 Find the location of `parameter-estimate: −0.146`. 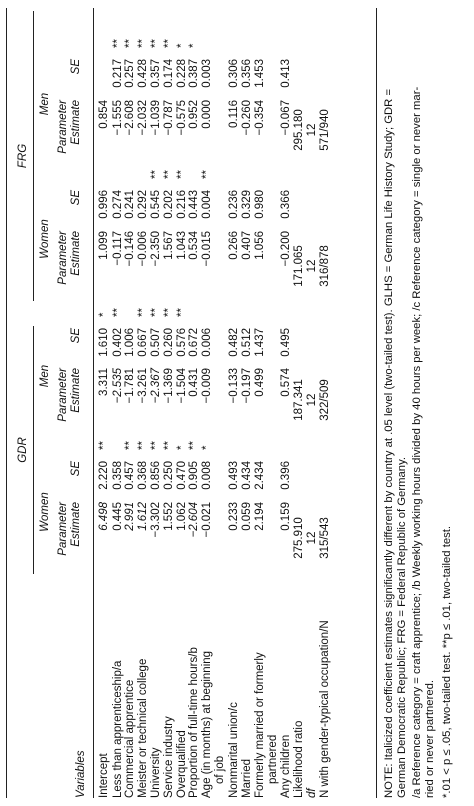

parameter-estimate: −0.146 is located at coordinates (130, 249).